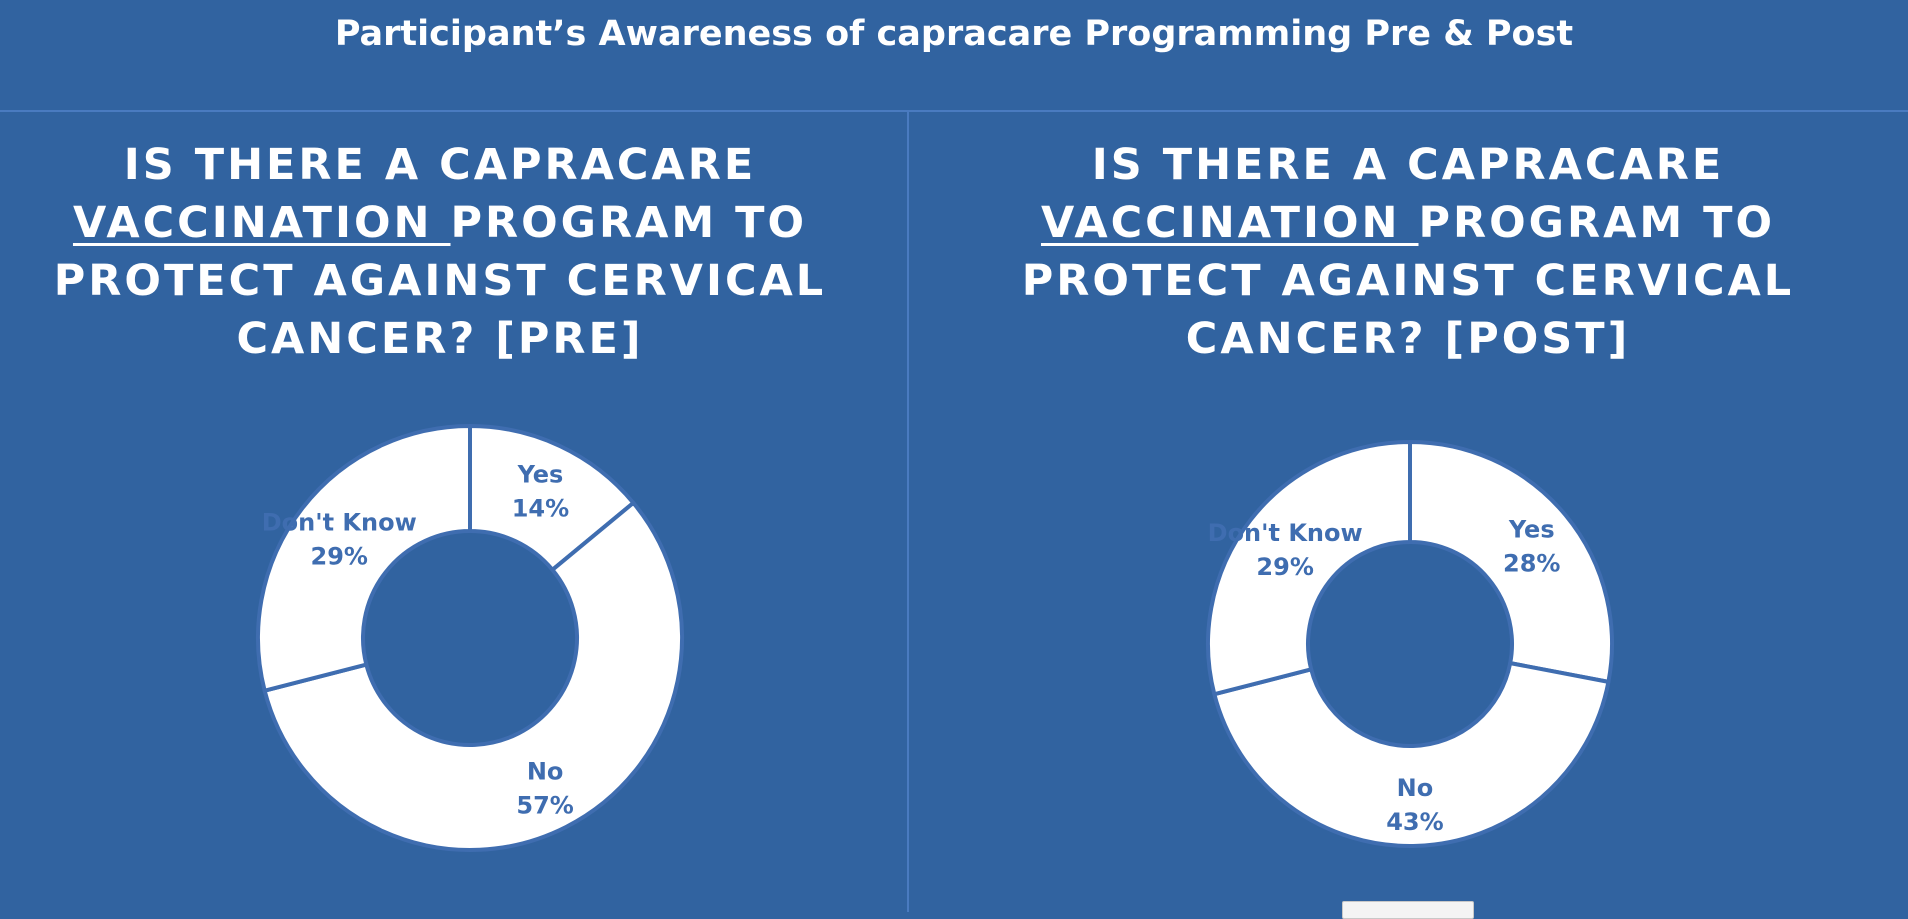 The height and width of the screenshot is (919, 1908). Describe the element at coordinates (954, 111) in the screenshot. I see `horizontal-divider` at that location.